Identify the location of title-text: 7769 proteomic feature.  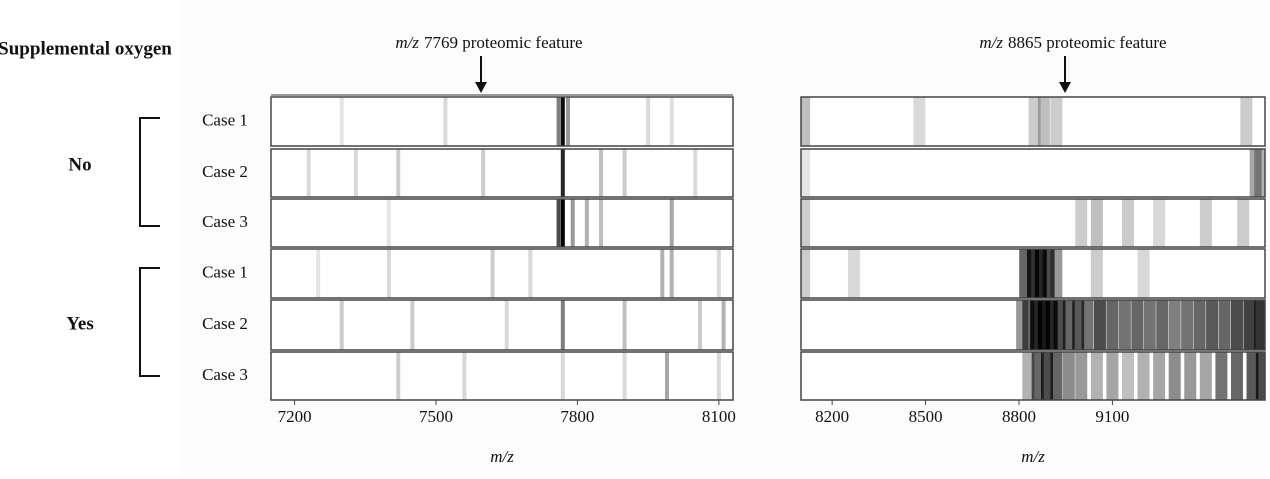
(503, 42).